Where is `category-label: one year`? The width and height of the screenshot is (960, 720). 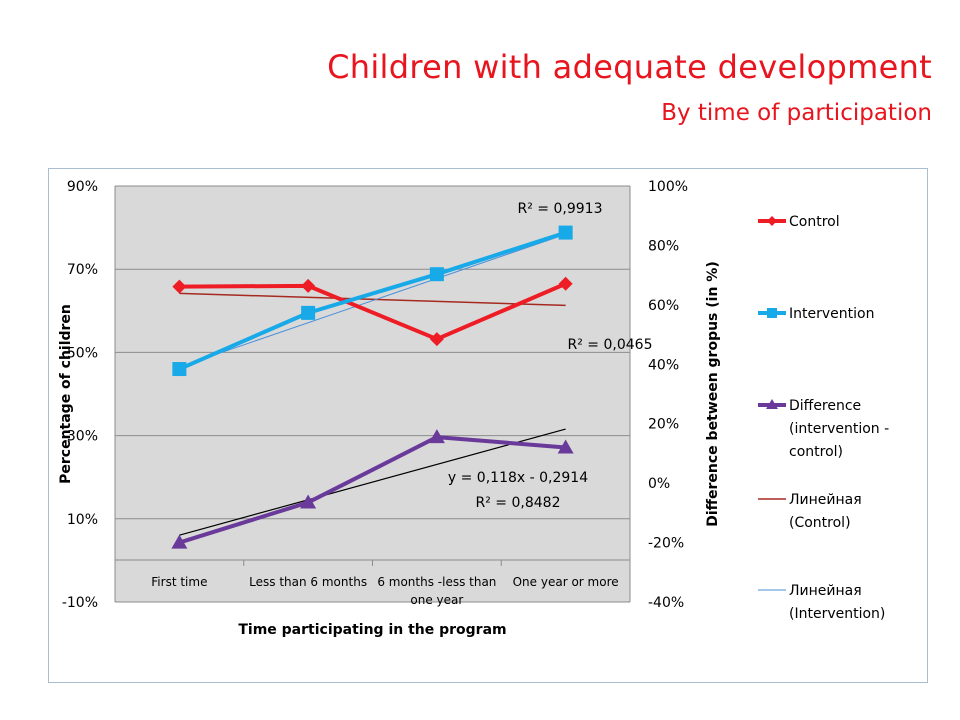 category-label: one year is located at coordinates (436, 600).